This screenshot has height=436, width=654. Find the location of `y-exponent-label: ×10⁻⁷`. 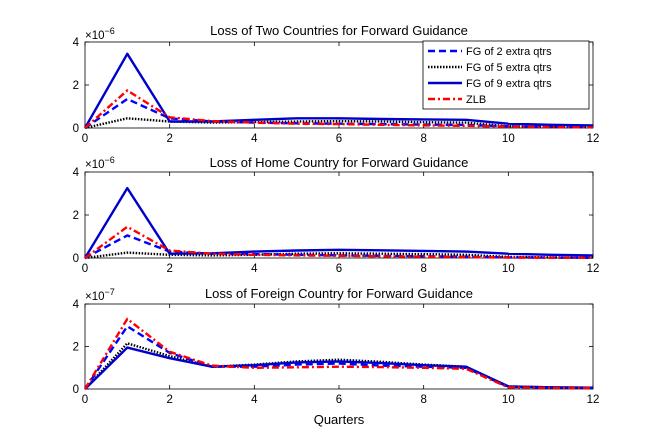

y-exponent-label: ×10⁻⁷ is located at coordinates (100, 295).